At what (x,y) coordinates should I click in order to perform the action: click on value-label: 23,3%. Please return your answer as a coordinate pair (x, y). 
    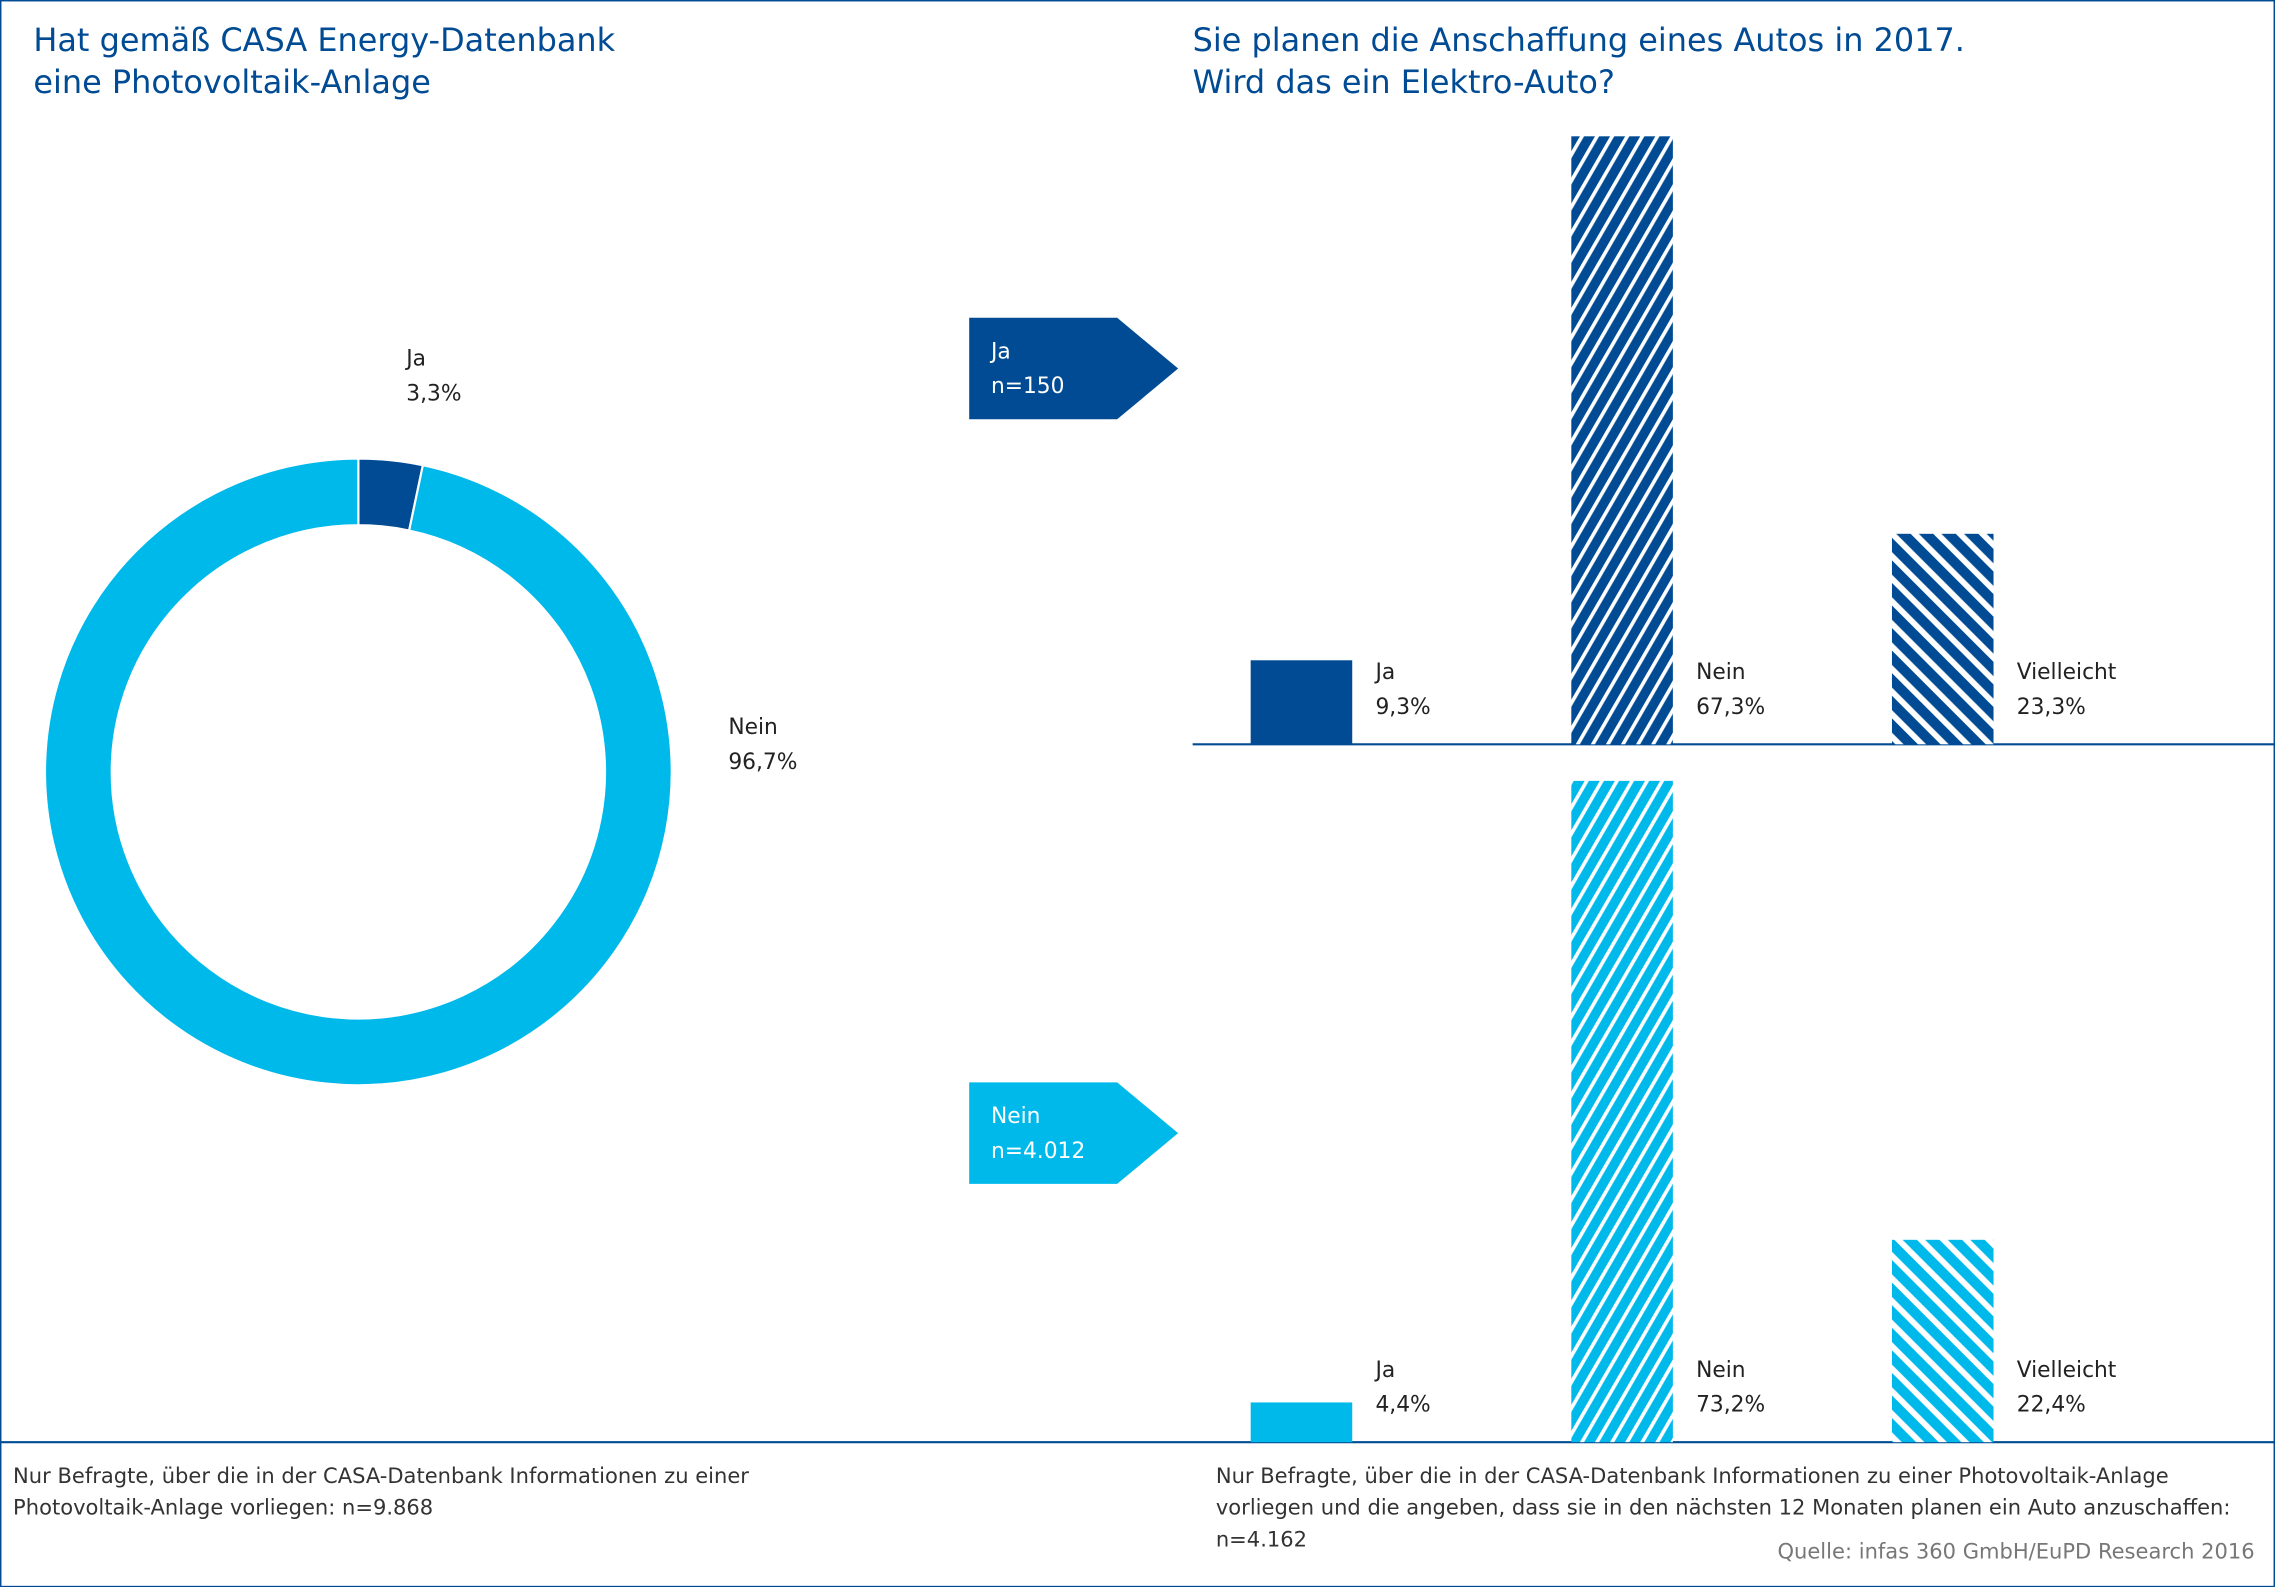
    Looking at the image, I should click on (2051, 707).